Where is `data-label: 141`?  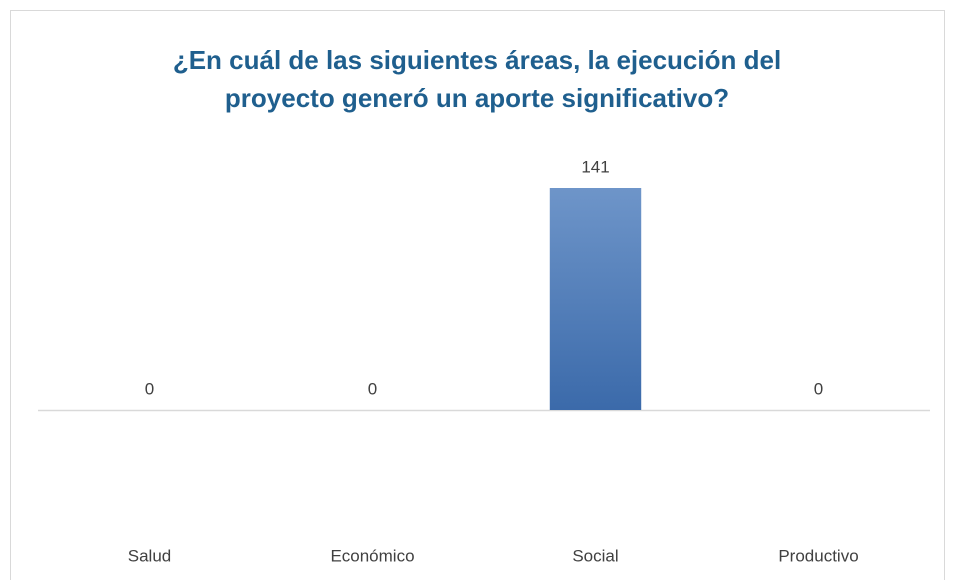
data-label: 141 is located at coordinates (595, 166).